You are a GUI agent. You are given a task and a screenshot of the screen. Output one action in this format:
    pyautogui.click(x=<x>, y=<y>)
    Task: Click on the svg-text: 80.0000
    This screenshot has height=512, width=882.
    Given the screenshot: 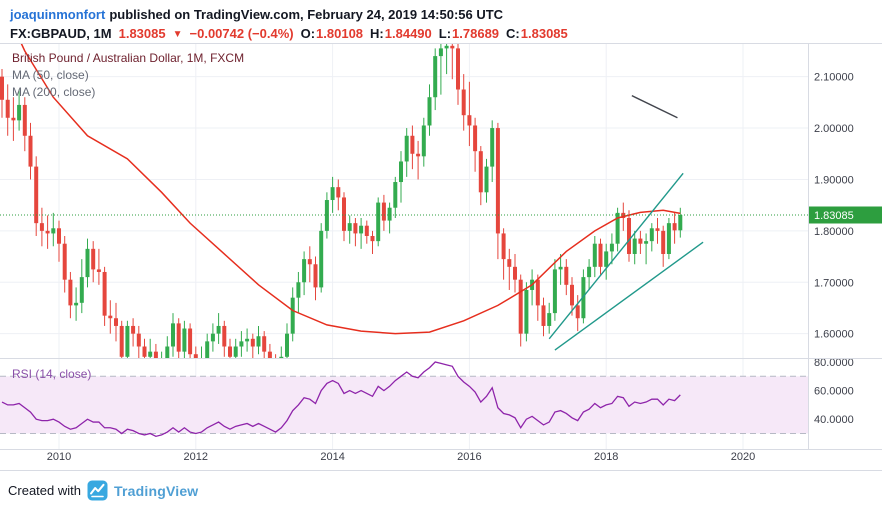 What is the action you would take?
    pyautogui.click(x=834, y=363)
    